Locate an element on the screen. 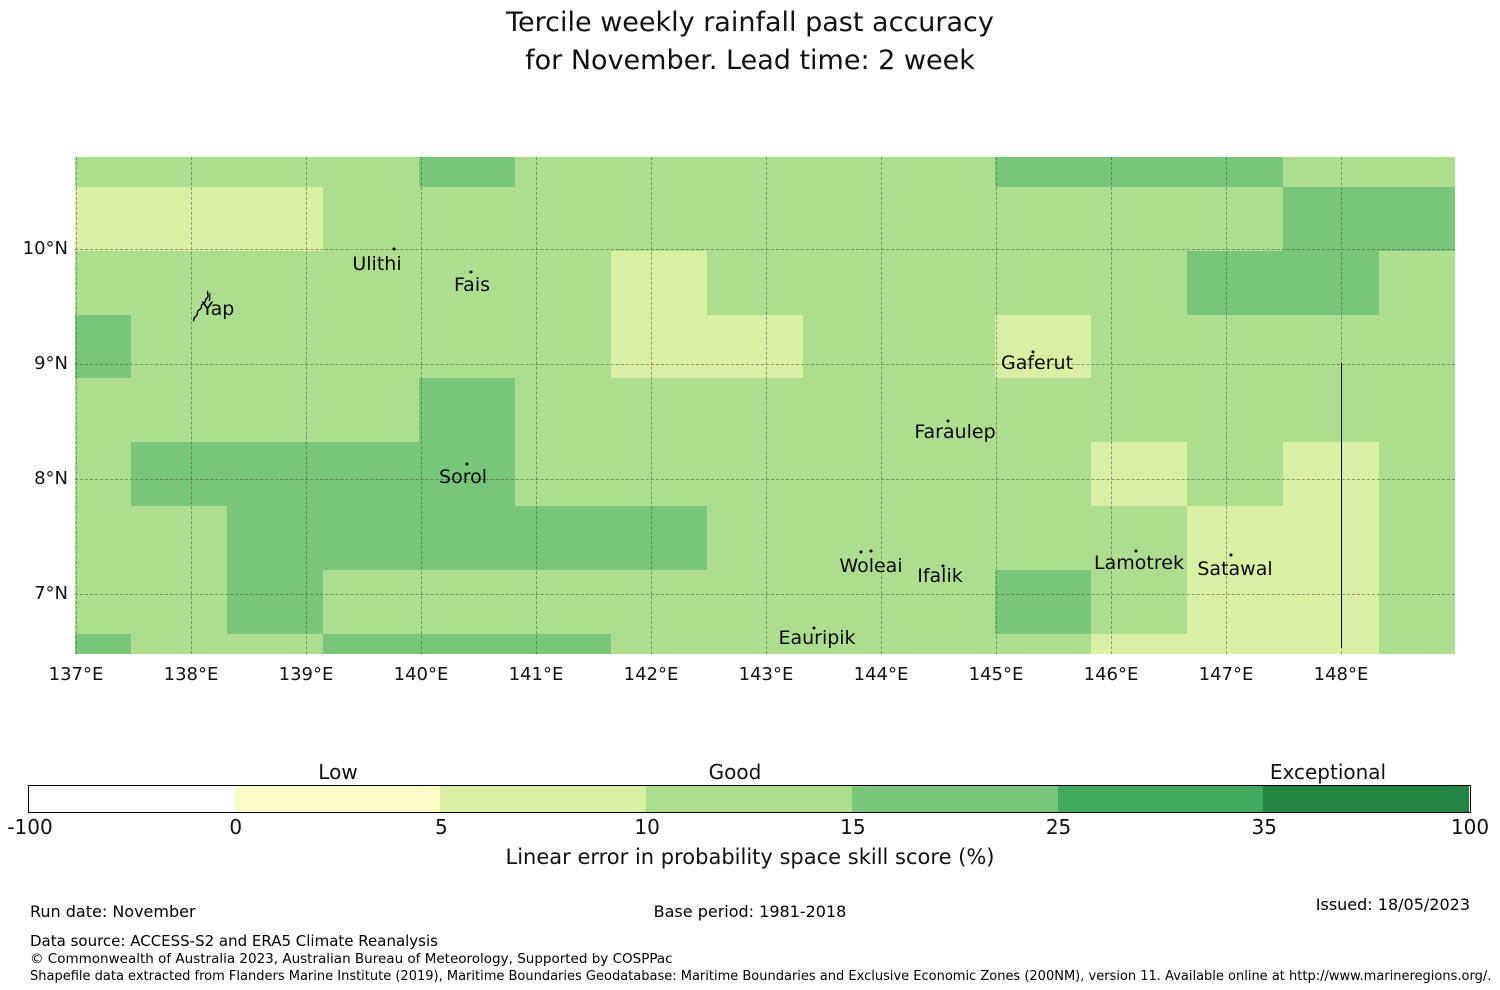  x-tick-label: 141°E is located at coordinates (536, 674).